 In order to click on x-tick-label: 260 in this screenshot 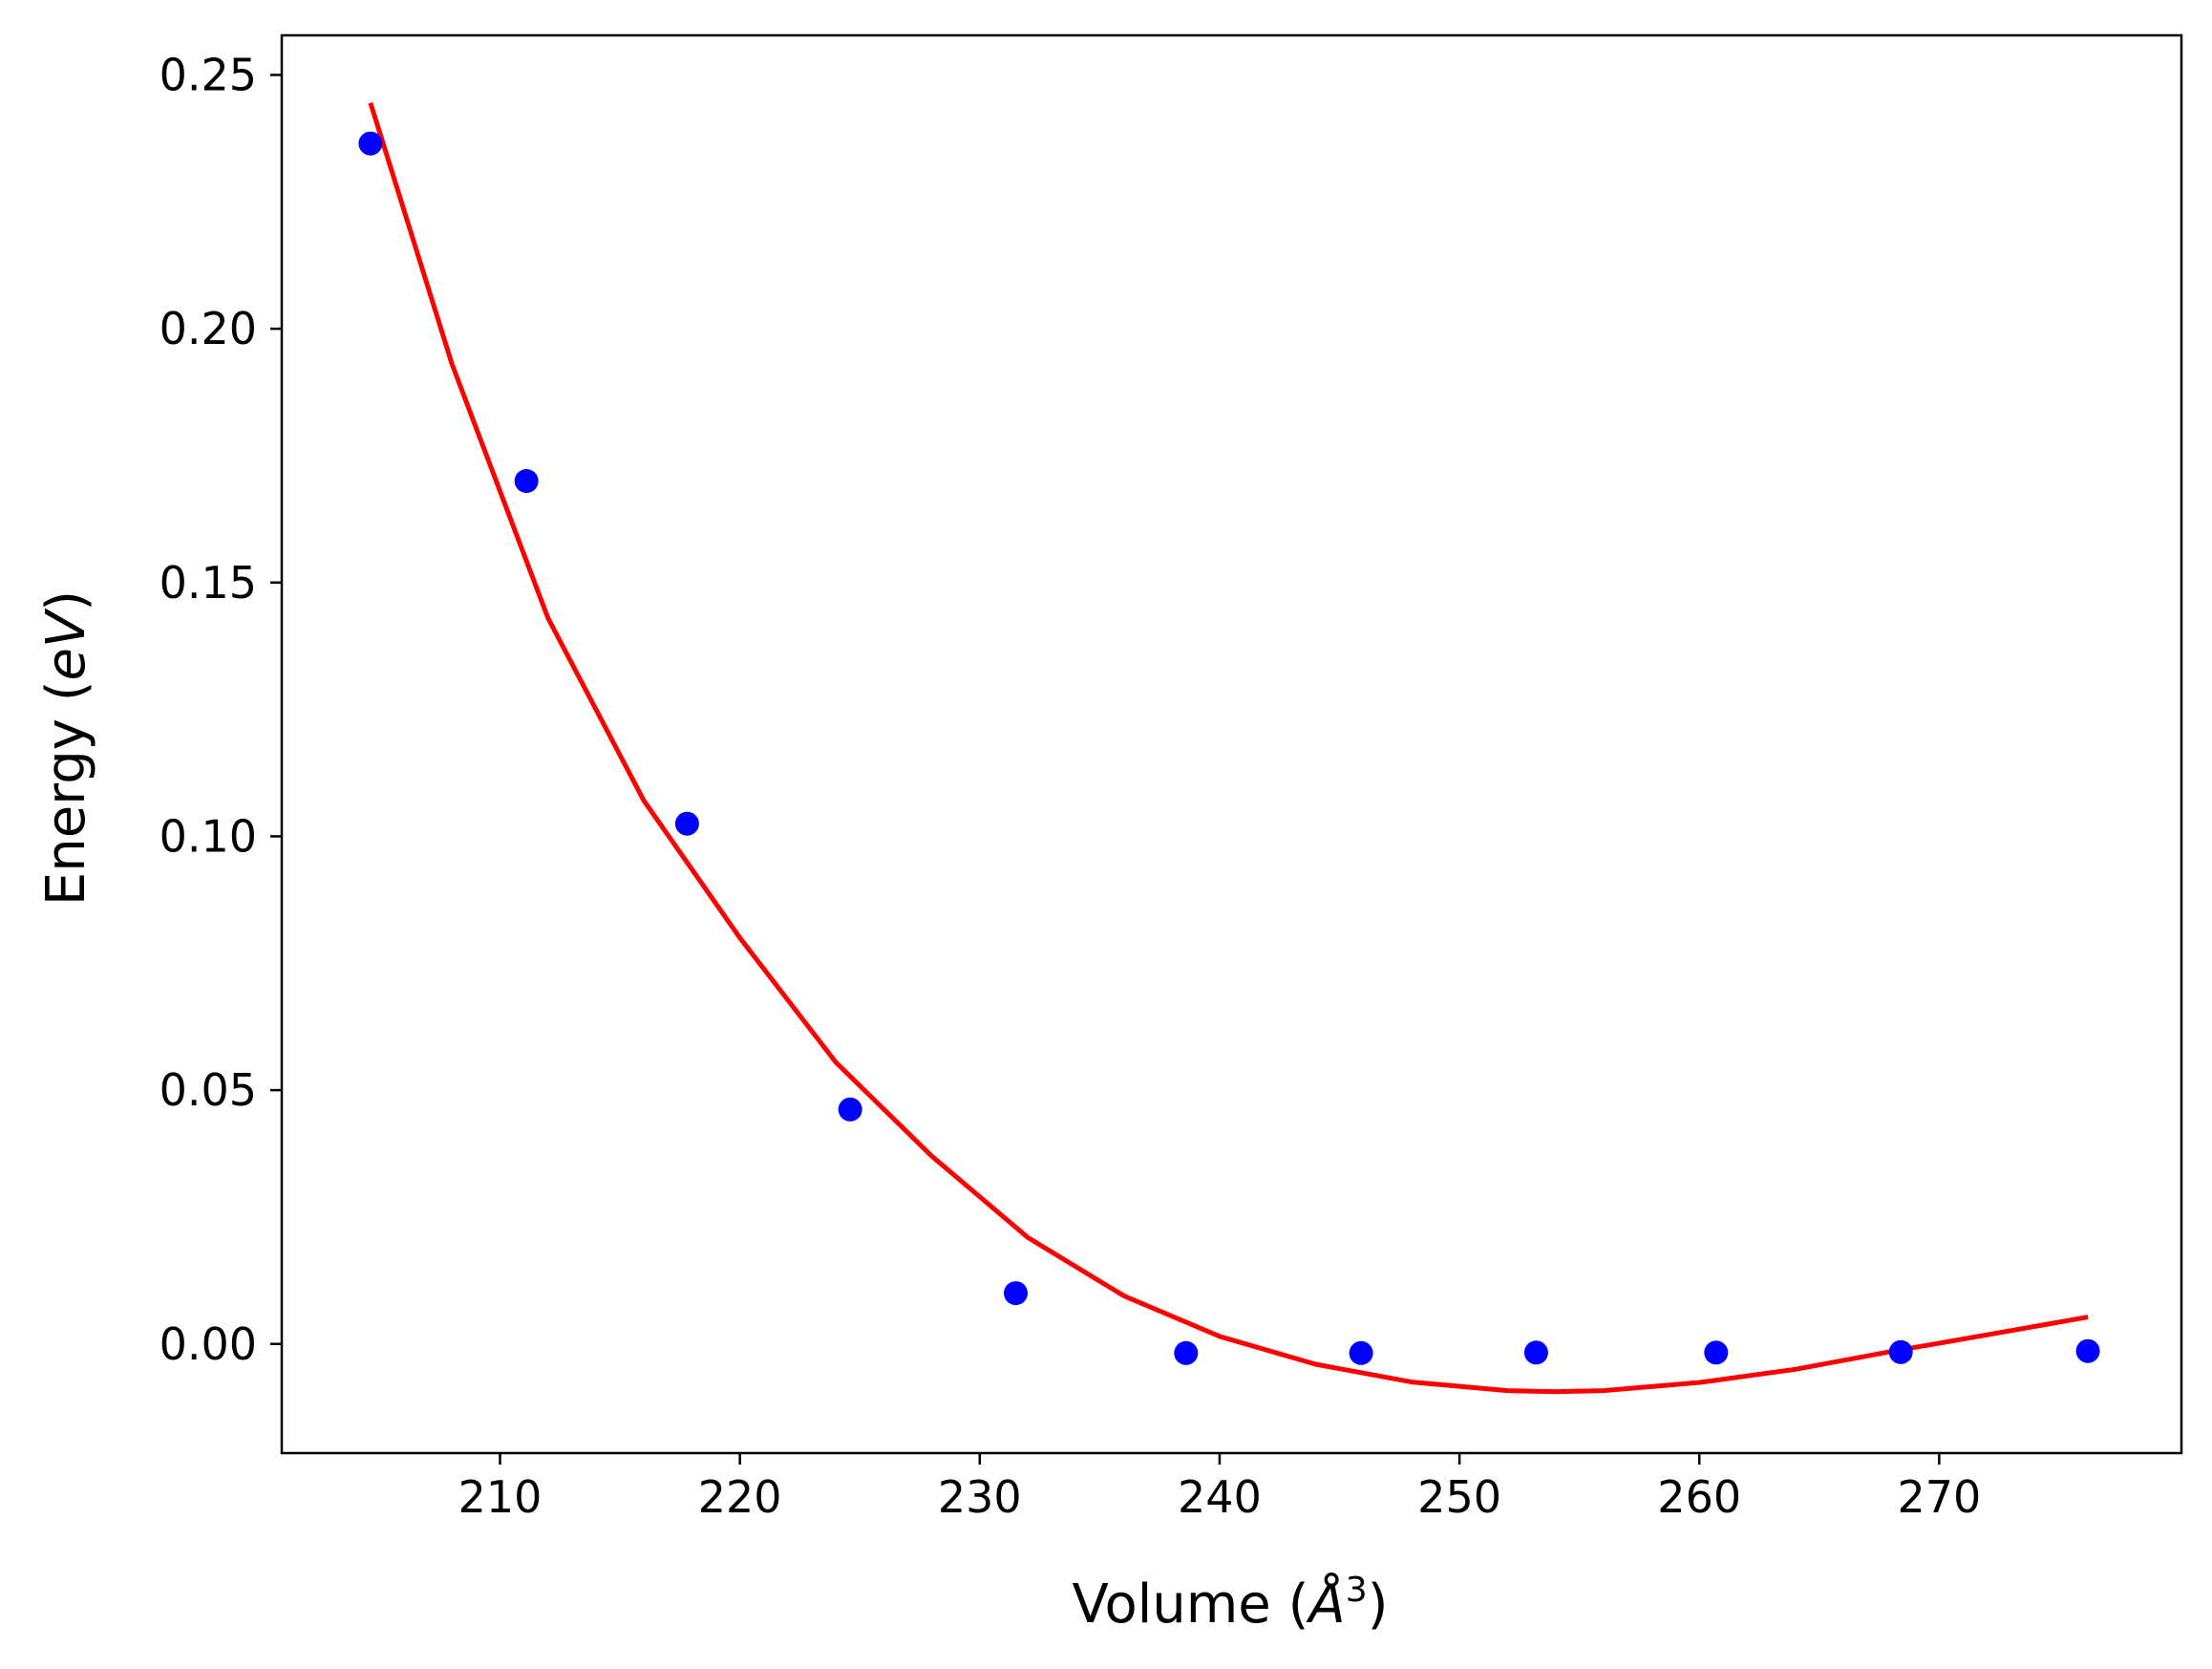, I will do `click(1699, 1497)`.